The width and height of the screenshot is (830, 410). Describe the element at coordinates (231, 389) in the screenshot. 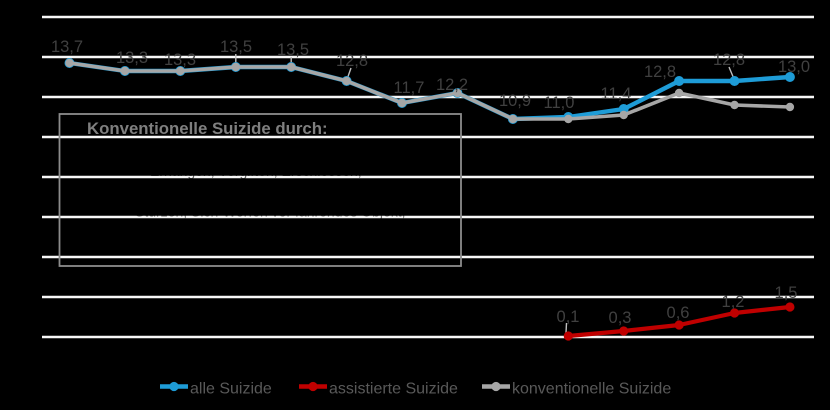

I see `svg-text: alle Suizide` at that location.